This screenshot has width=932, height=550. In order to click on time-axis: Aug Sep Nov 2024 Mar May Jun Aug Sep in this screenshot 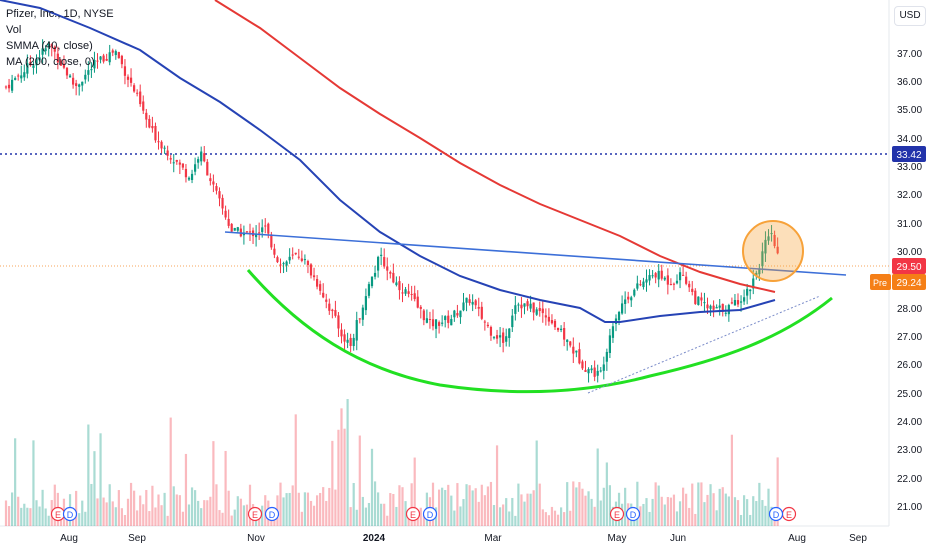, I will do `click(463, 538)`.